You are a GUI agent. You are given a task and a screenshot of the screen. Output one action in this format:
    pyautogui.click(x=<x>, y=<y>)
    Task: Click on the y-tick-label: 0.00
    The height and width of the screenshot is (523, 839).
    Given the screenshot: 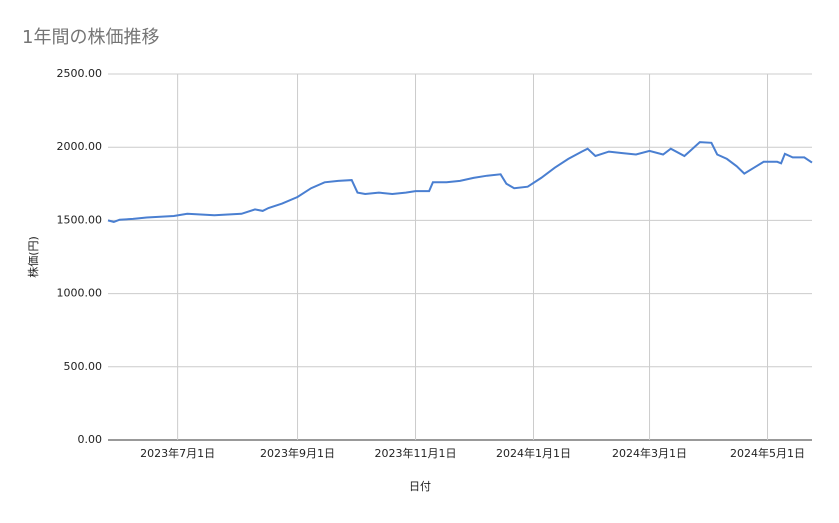 What is the action you would take?
    pyautogui.click(x=90, y=439)
    